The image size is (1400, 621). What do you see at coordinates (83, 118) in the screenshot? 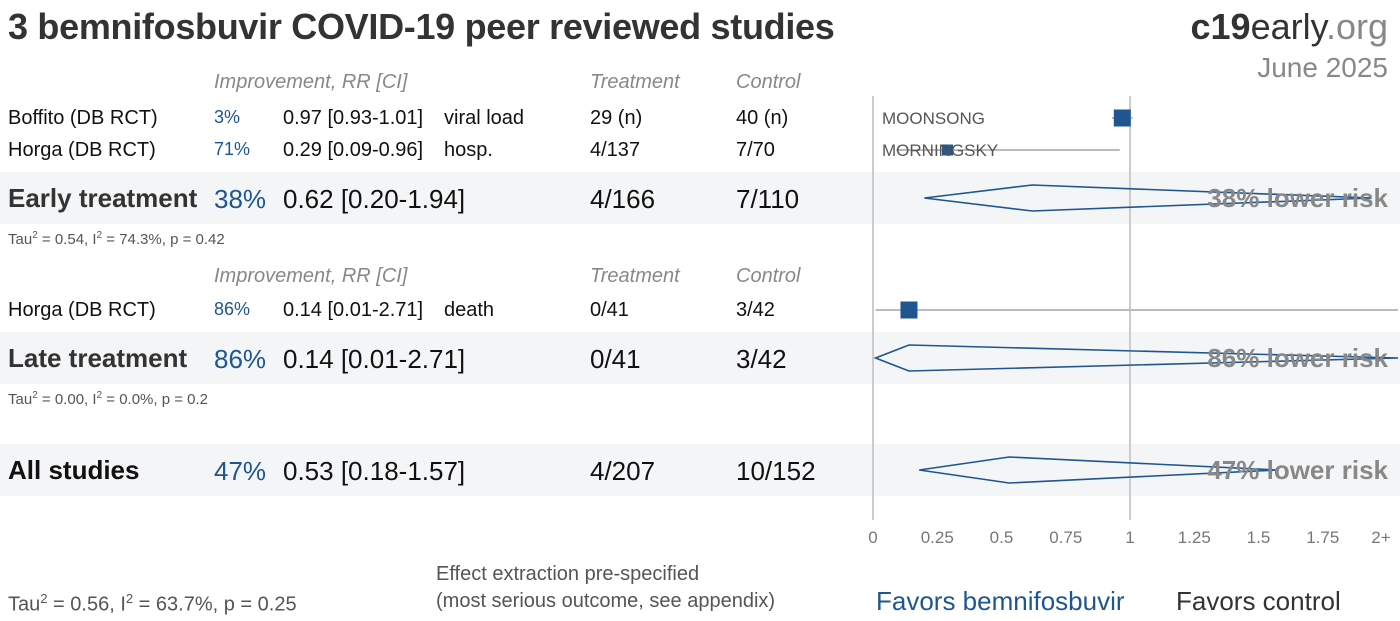
I see `study-name: Boffito (DB RCT)` at bounding box center [83, 118].